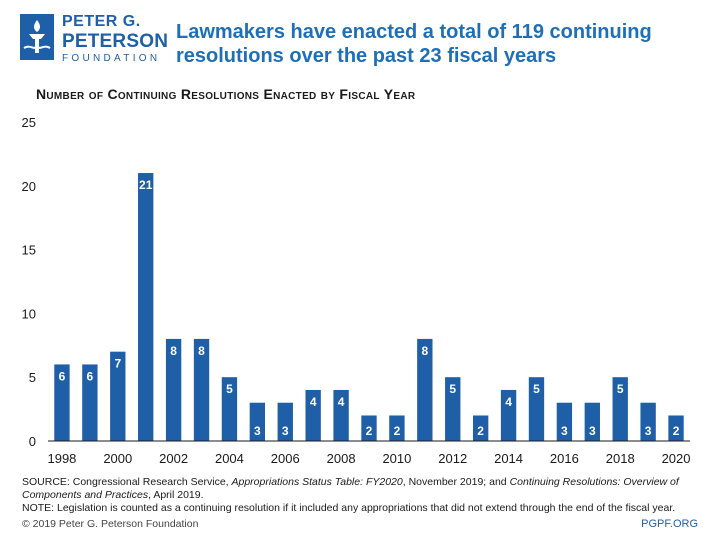 This screenshot has height=540, width=720. I want to click on x-tick-label: 2002, so click(173, 458).